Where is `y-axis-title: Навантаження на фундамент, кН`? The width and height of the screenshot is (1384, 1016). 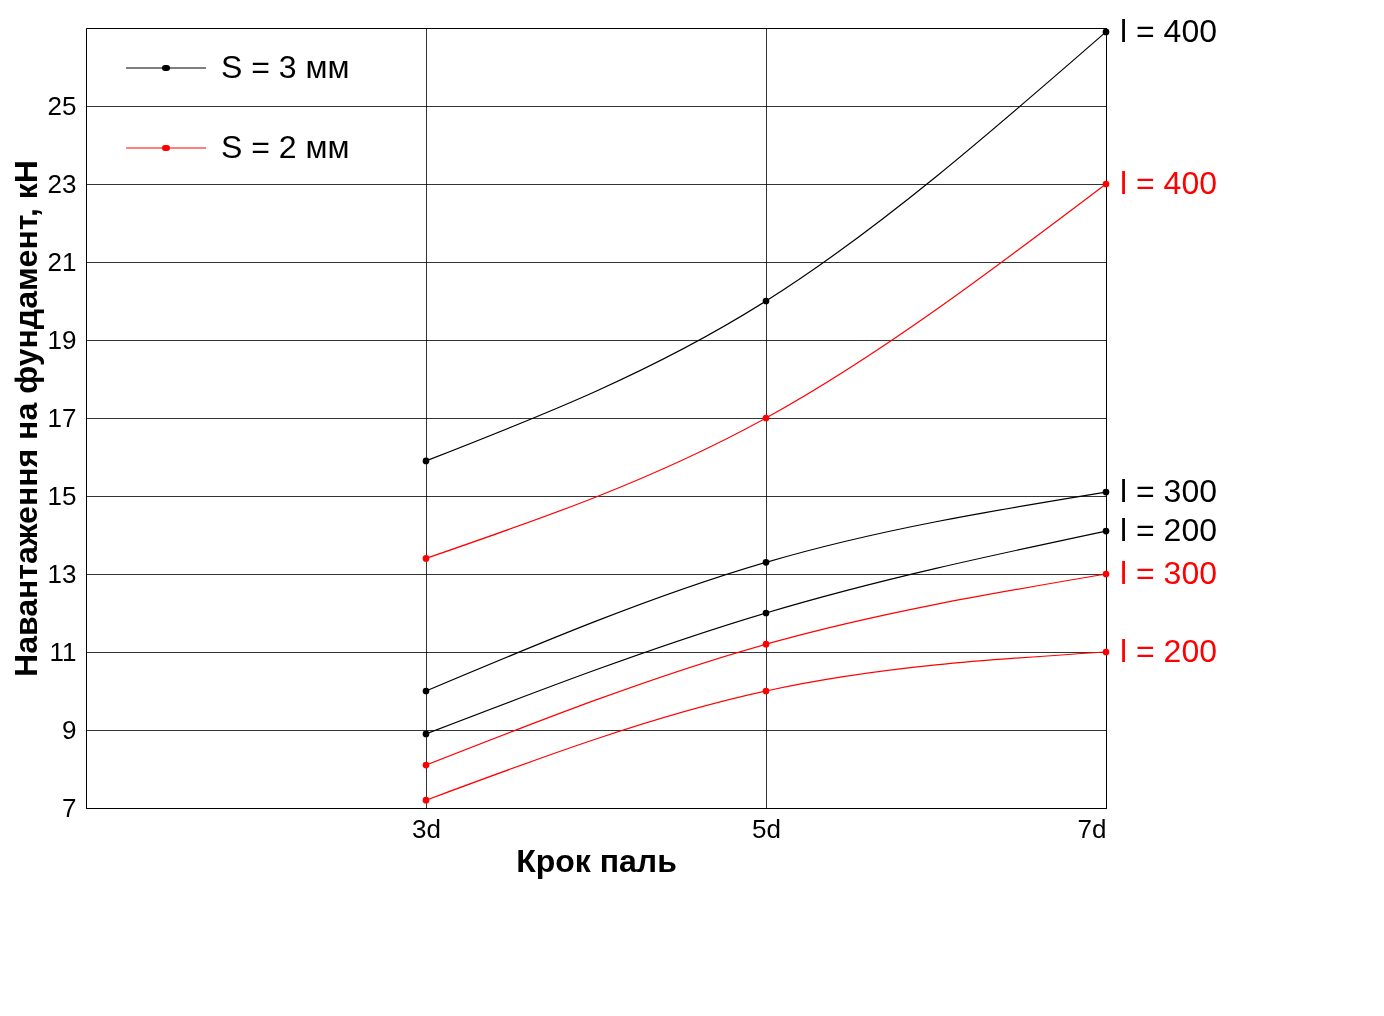
y-axis-title: Навантаження на фундамент, кН is located at coordinates (25, 418).